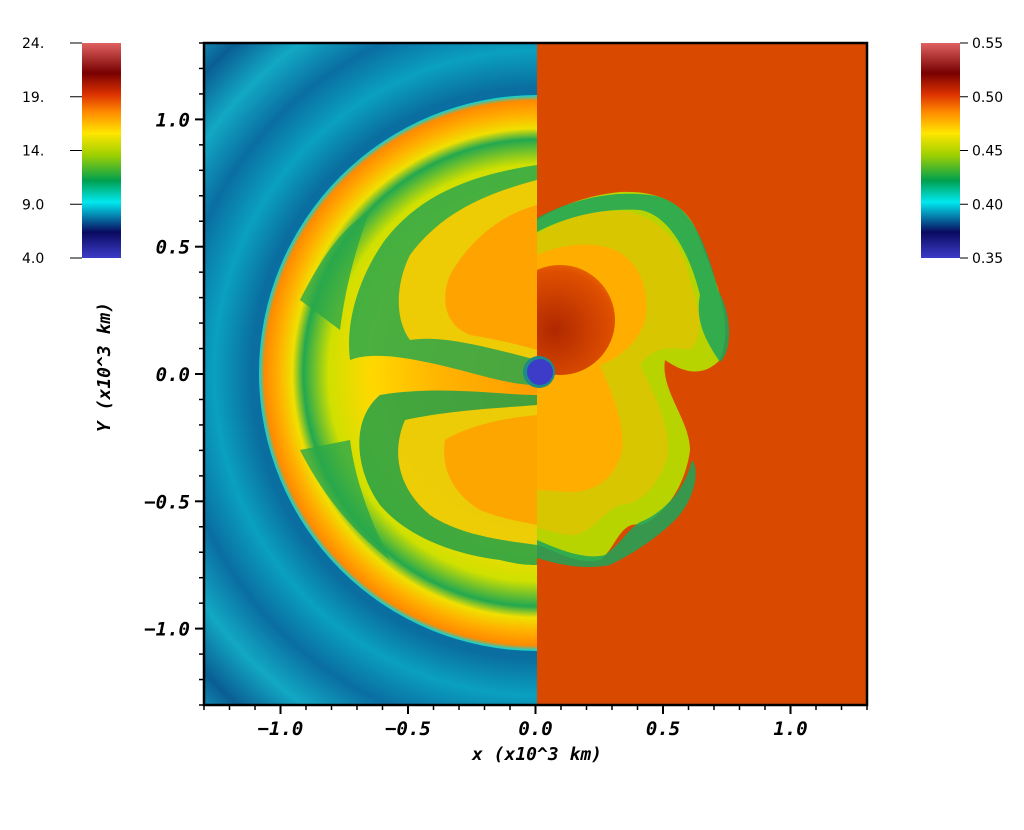  What do you see at coordinates (790, 729) in the screenshot?
I see `x-tick-label: 1.0` at bounding box center [790, 729].